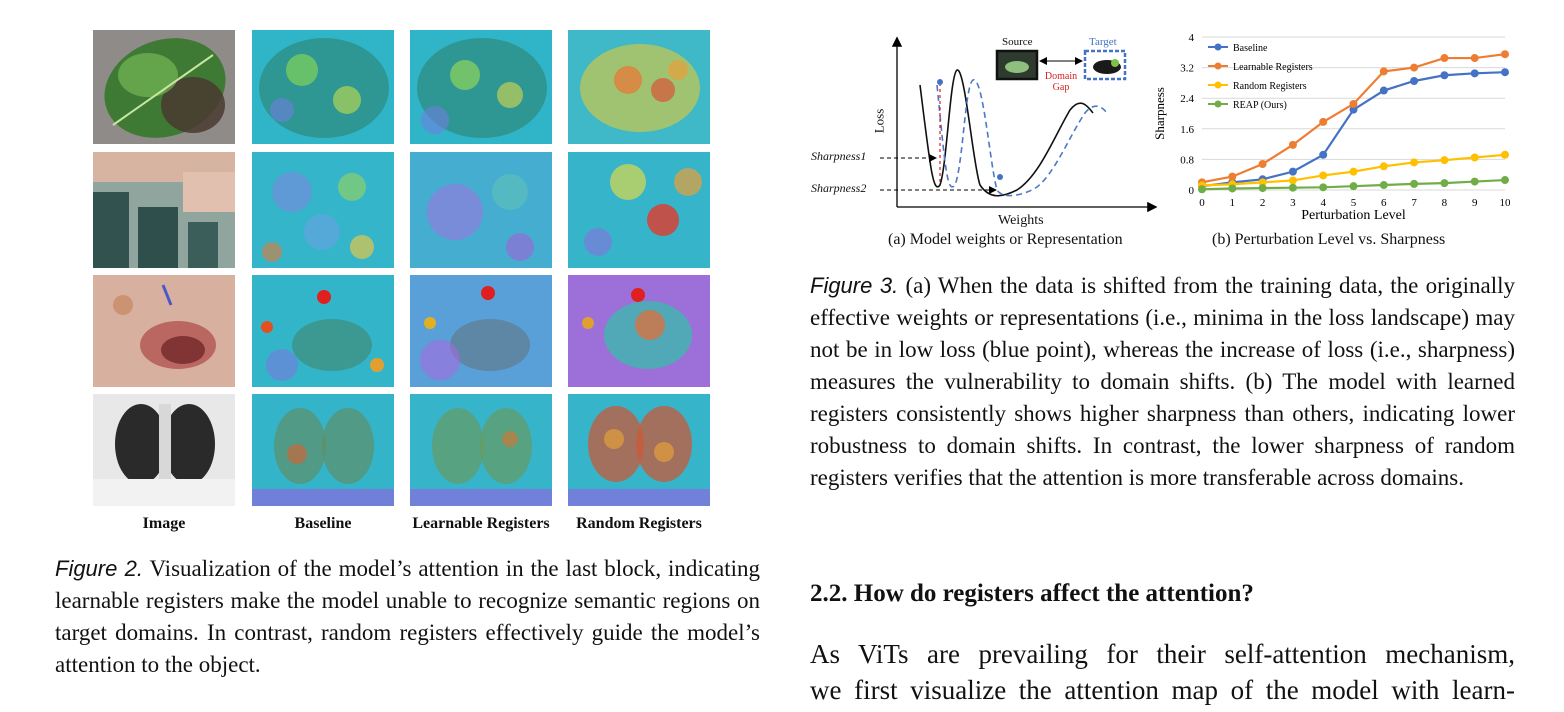 The image size is (1564, 712). Describe the element at coordinates (164, 523) in the screenshot. I see `column-label-image: Image` at that location.